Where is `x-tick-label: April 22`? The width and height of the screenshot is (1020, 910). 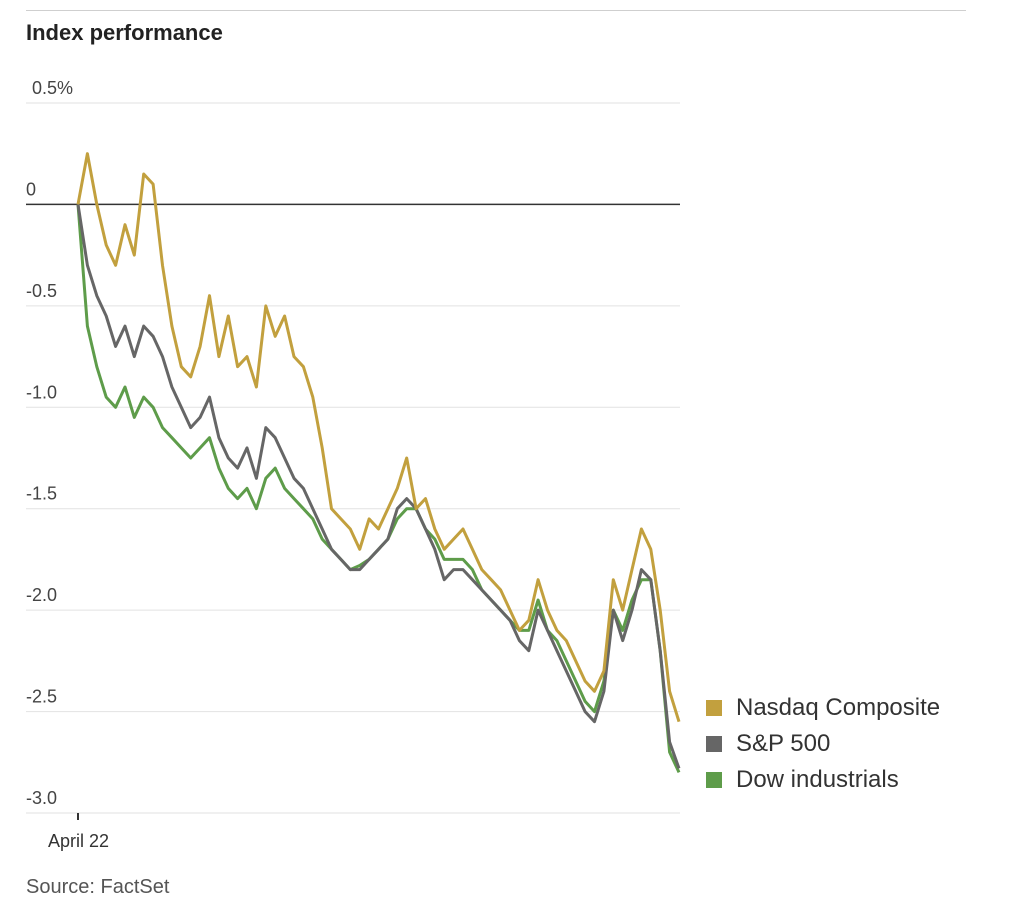 x-tick-label: April 22 is located at coordinates (78, 841).